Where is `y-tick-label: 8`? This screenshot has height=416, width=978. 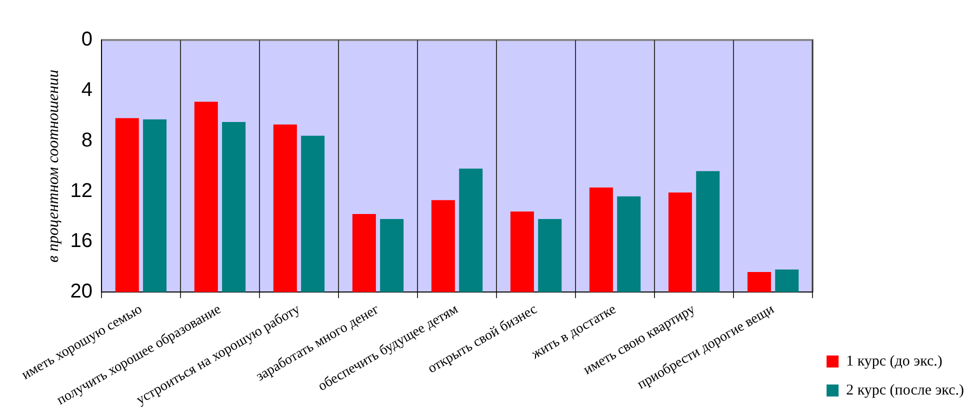
y-tick-label: 8 is located at coordinates (86, 140).